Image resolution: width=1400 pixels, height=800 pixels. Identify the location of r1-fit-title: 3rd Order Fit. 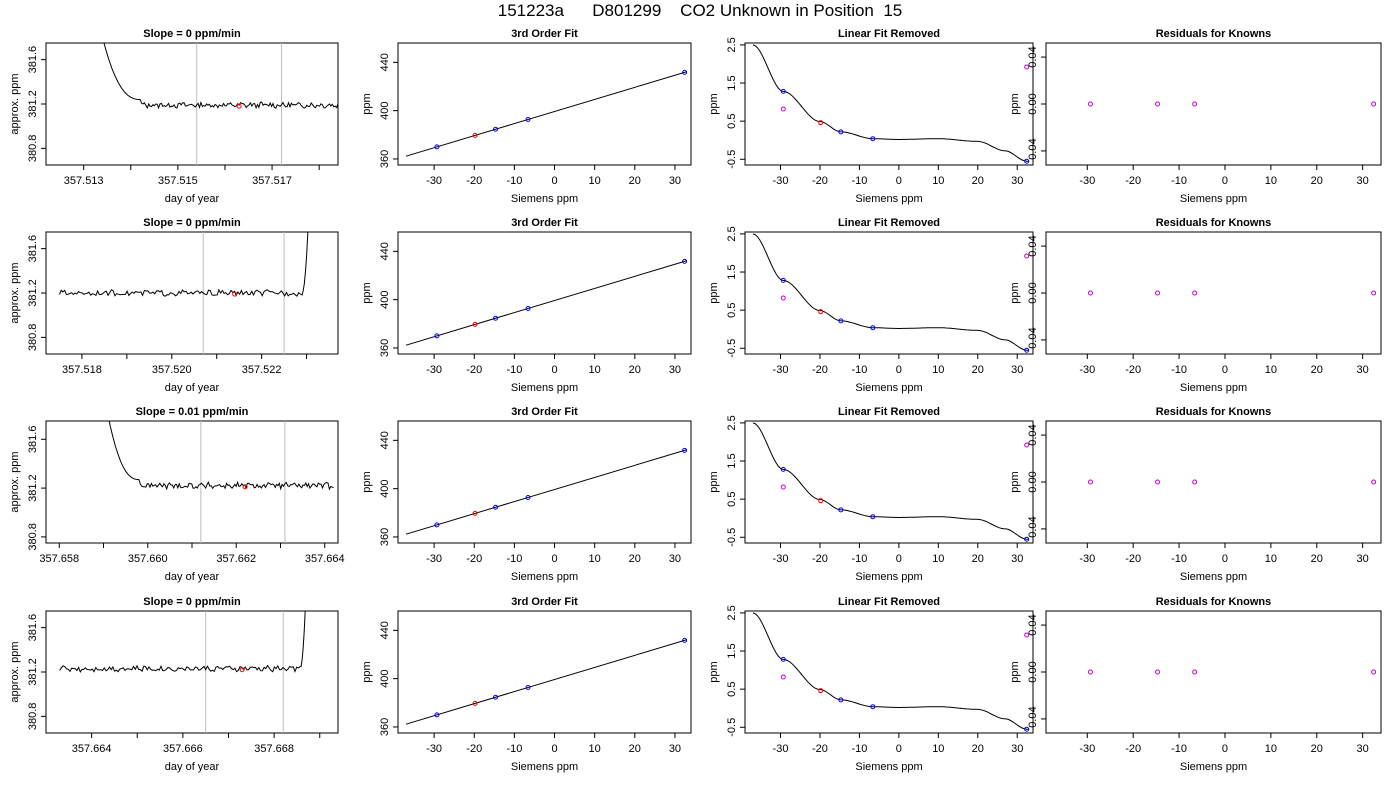
(544, 34).